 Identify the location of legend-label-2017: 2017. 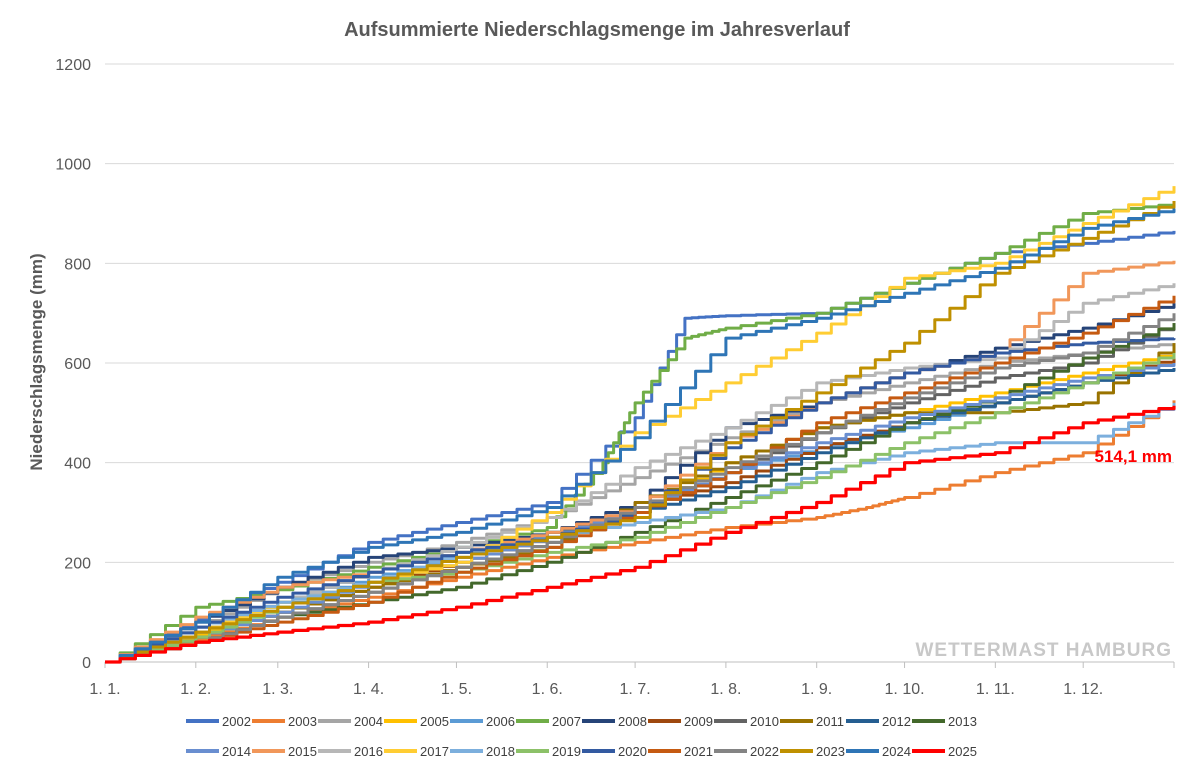
(434, 751).